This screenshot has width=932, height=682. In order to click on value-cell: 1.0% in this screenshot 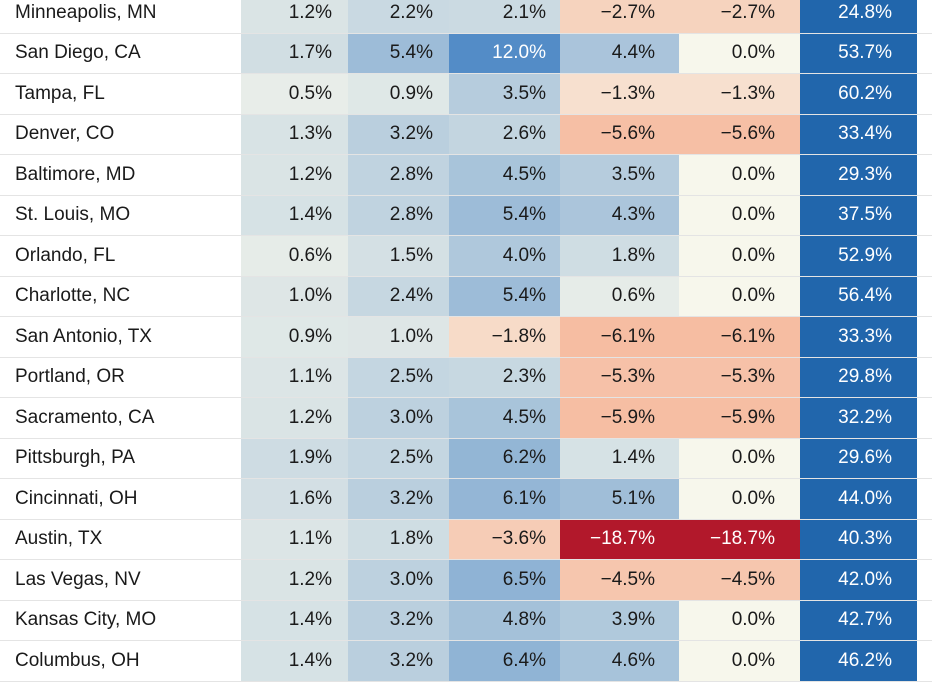, I will do `click(398, 337)`.